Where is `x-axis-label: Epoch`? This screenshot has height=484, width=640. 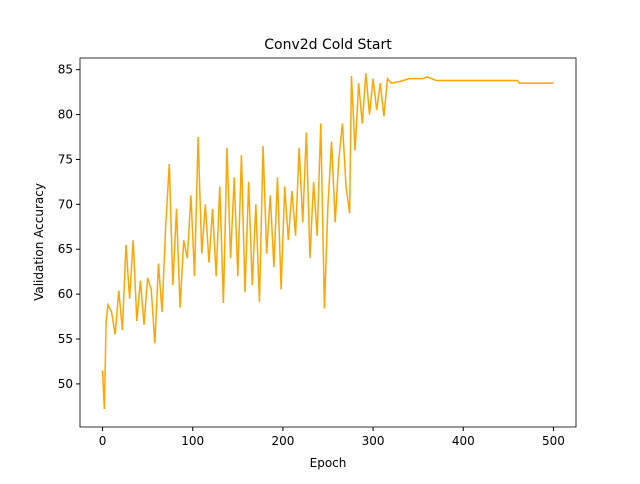
x-axis-label: Epoch is located at coordinates (328, 463).